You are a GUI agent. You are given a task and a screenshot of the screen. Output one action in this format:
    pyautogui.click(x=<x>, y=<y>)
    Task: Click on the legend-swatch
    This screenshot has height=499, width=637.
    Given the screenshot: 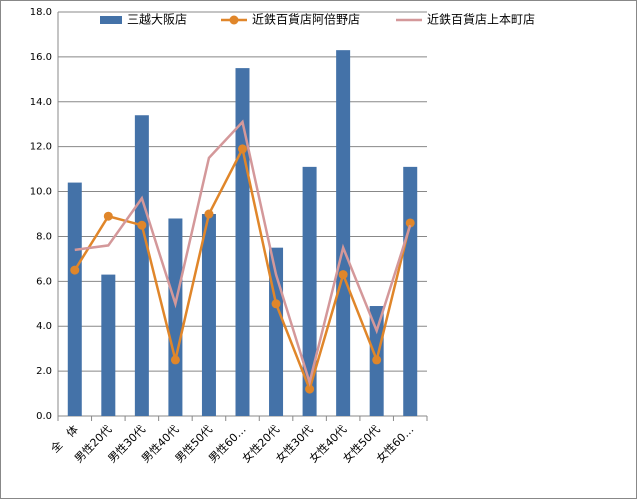 What is the action you would take?
    pyautogui.click(x=111, y=20)
    